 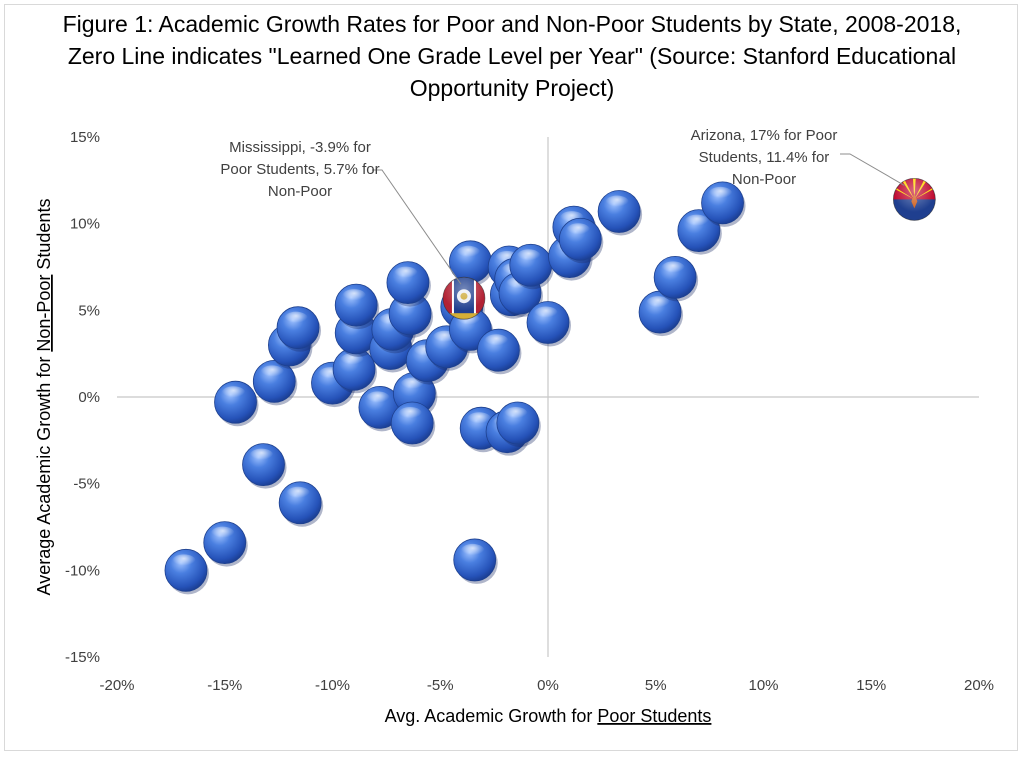 I want to click on x-axis-title: Avg. Academic Growth for Poor Students, so click(x=548, y=716).